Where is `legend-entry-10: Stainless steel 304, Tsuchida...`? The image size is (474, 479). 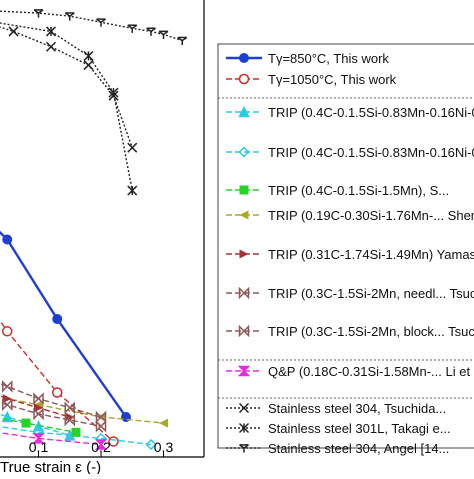
legend-entry-10: Stainless steel 304, Tsuchida... is located at coordinates (336, 408).